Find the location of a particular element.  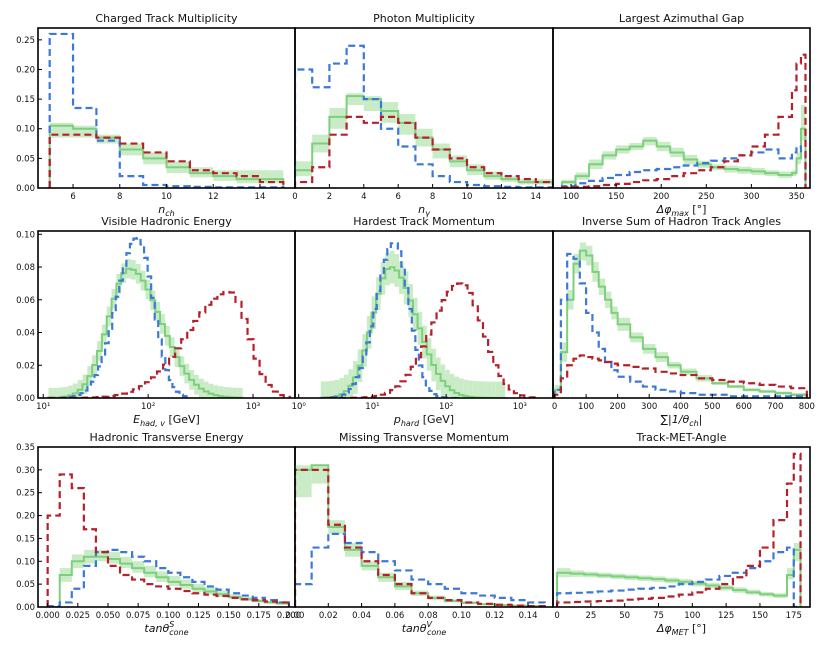

y-tick-label: 0.05 is located at coordinates (25, 159).